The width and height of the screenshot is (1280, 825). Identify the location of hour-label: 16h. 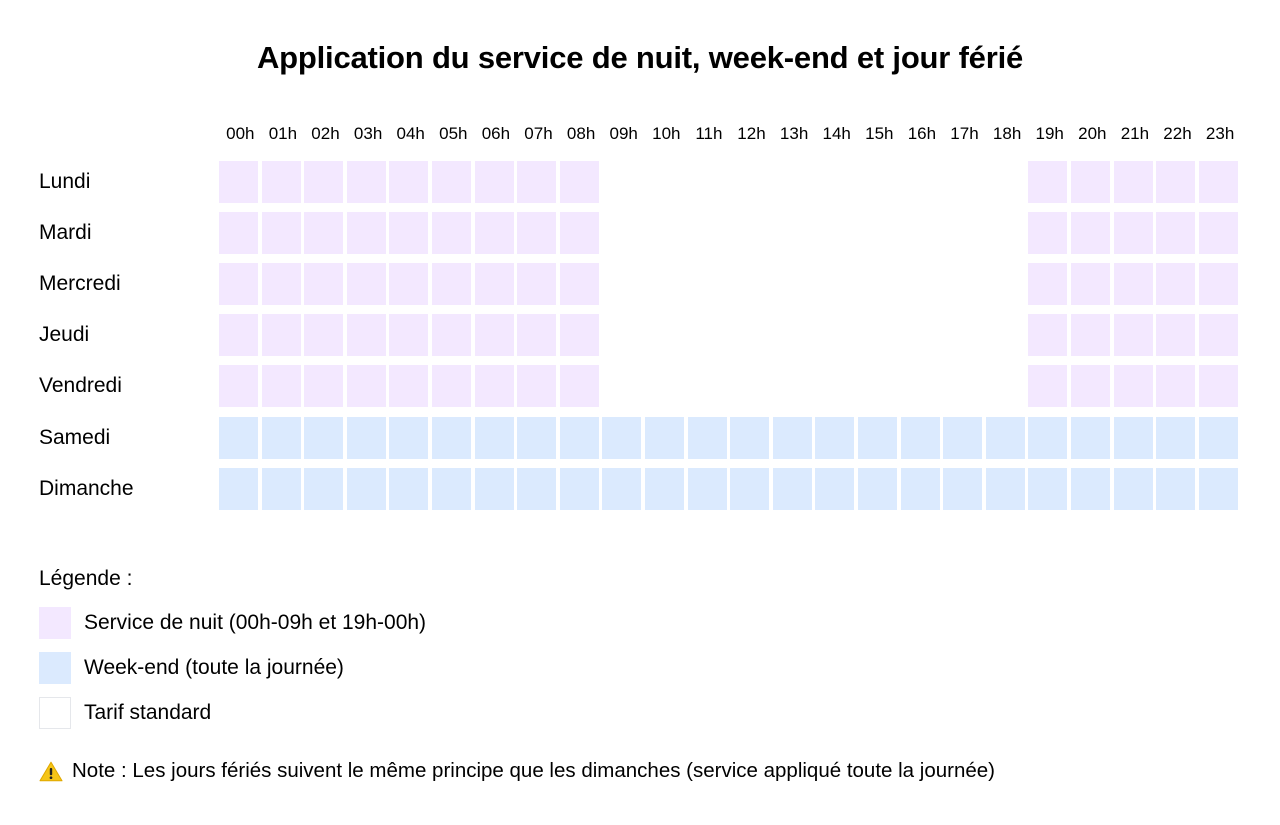
(922, 133).